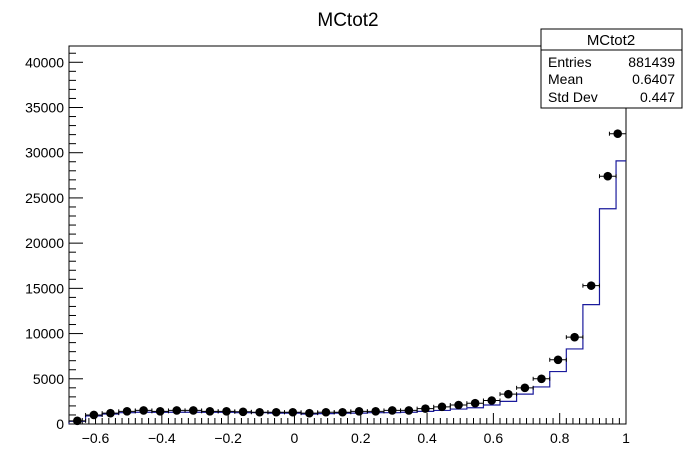  What do you see at coordinates (228, 438) in the screenshot?
I see `x-tick-label: −0.2` at bounding box center [228, 438].